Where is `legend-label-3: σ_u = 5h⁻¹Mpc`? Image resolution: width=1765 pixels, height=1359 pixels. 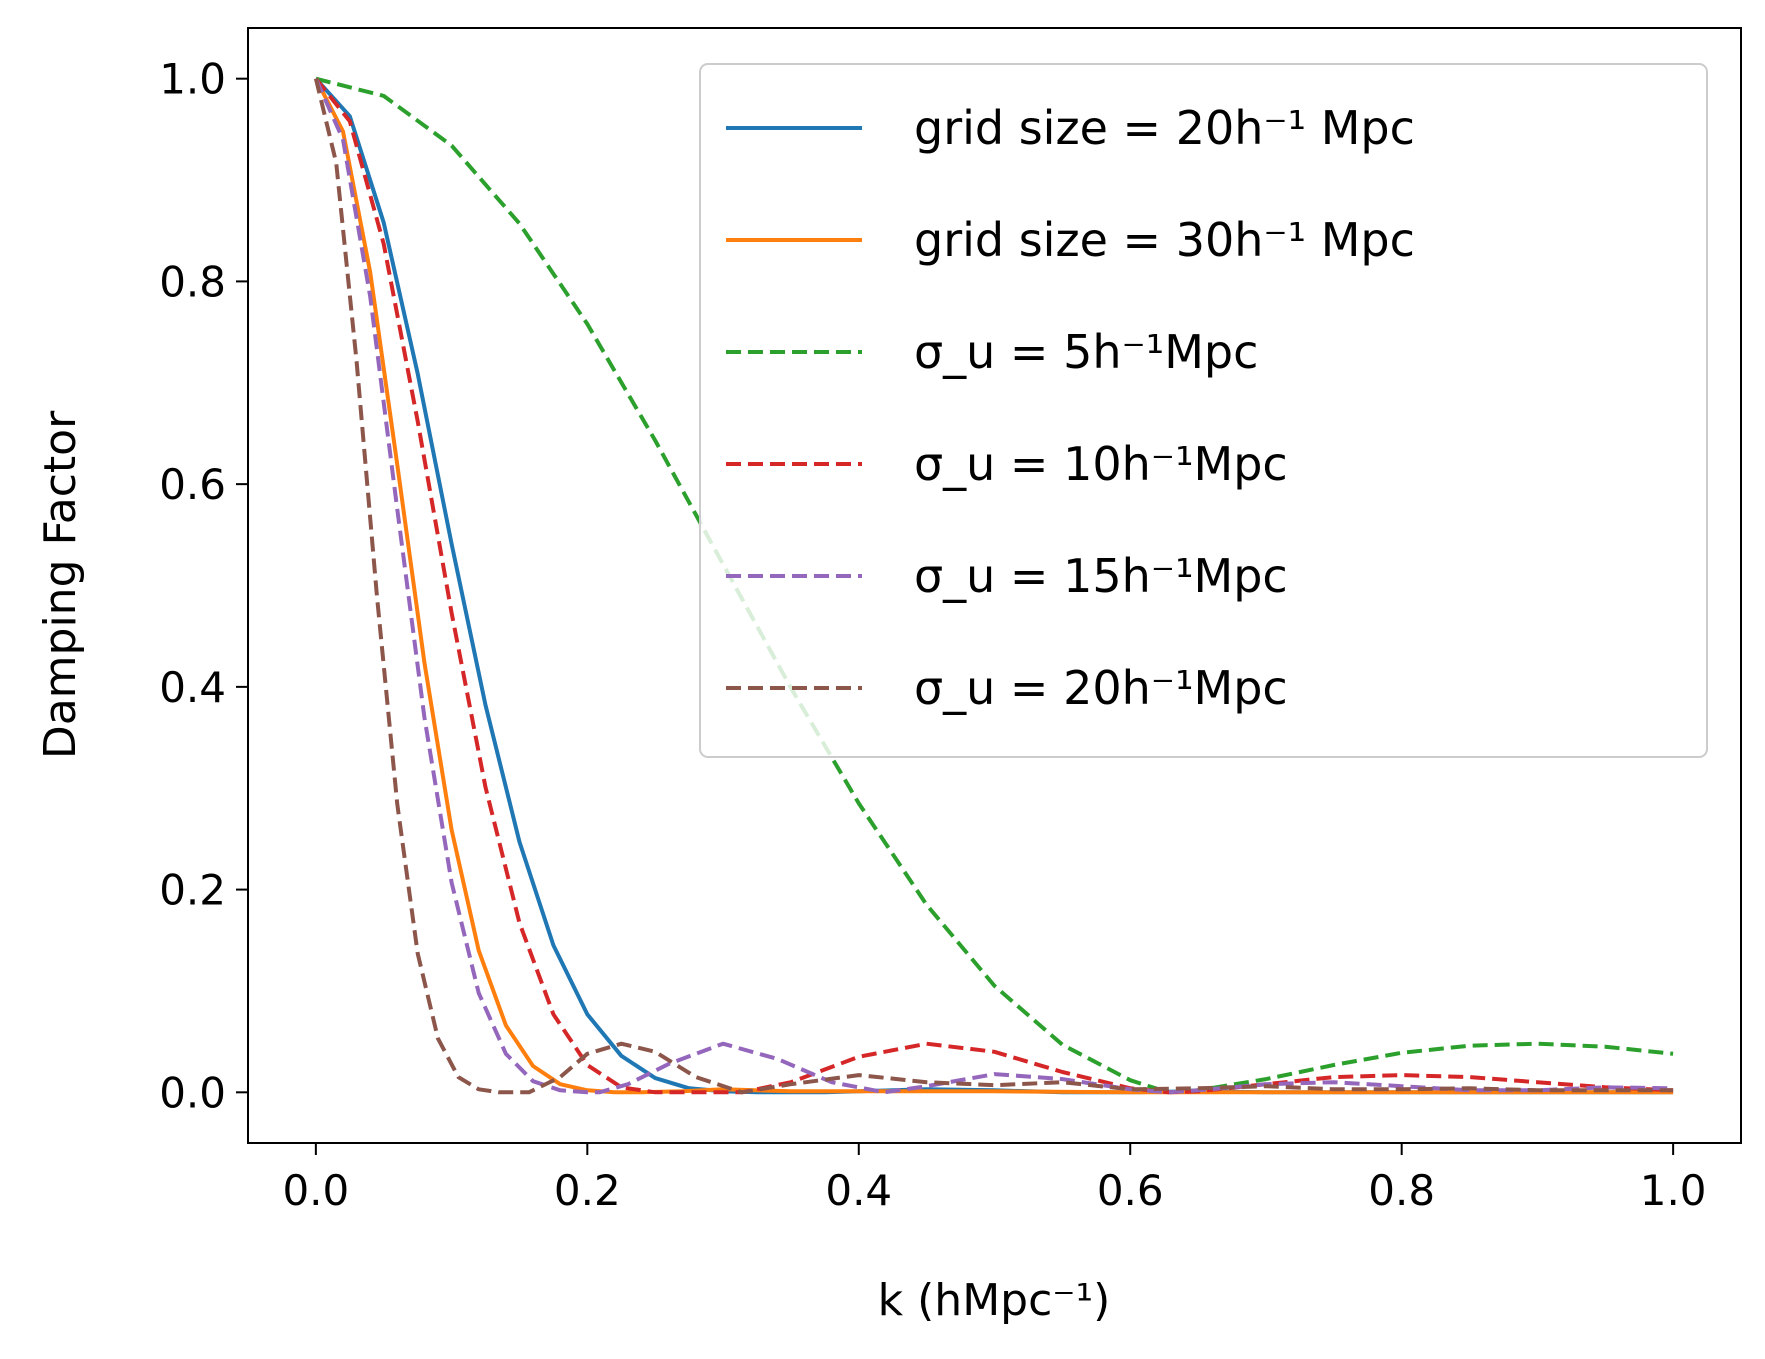 legend-label-3: σ_u = 5h⁻¹Mpc is located at coordinates (1086, 352).